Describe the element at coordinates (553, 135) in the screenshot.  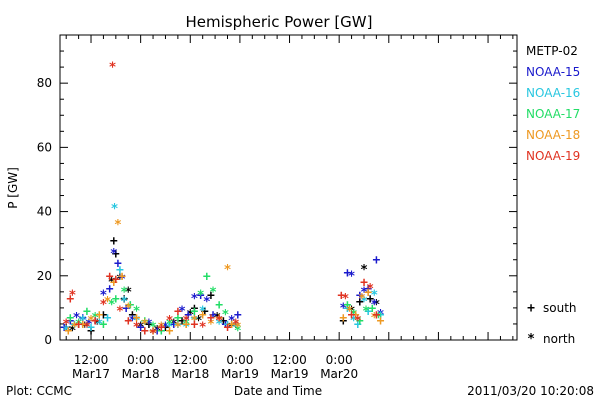
I see `legend-entry-noaa-18: NOAA-18` at that location.